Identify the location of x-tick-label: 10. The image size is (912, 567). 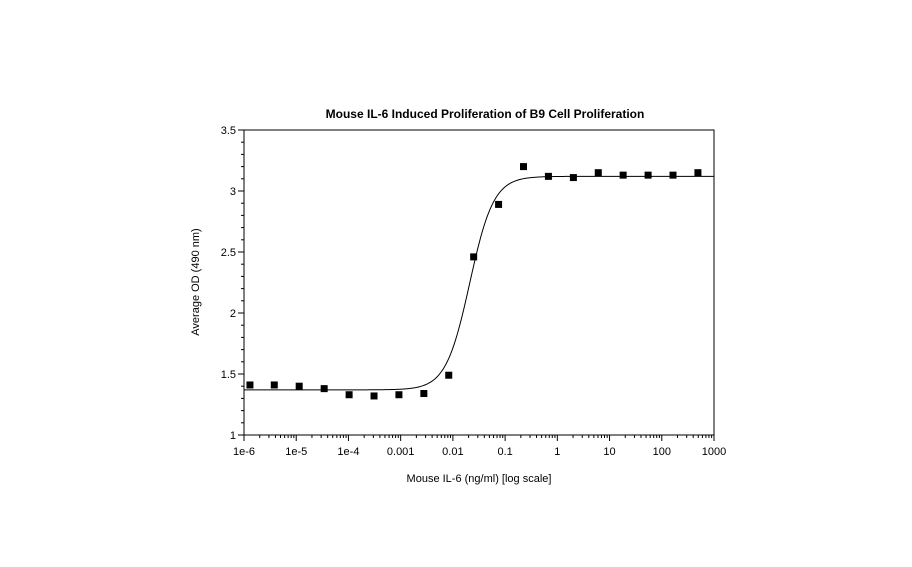
(609, 452).